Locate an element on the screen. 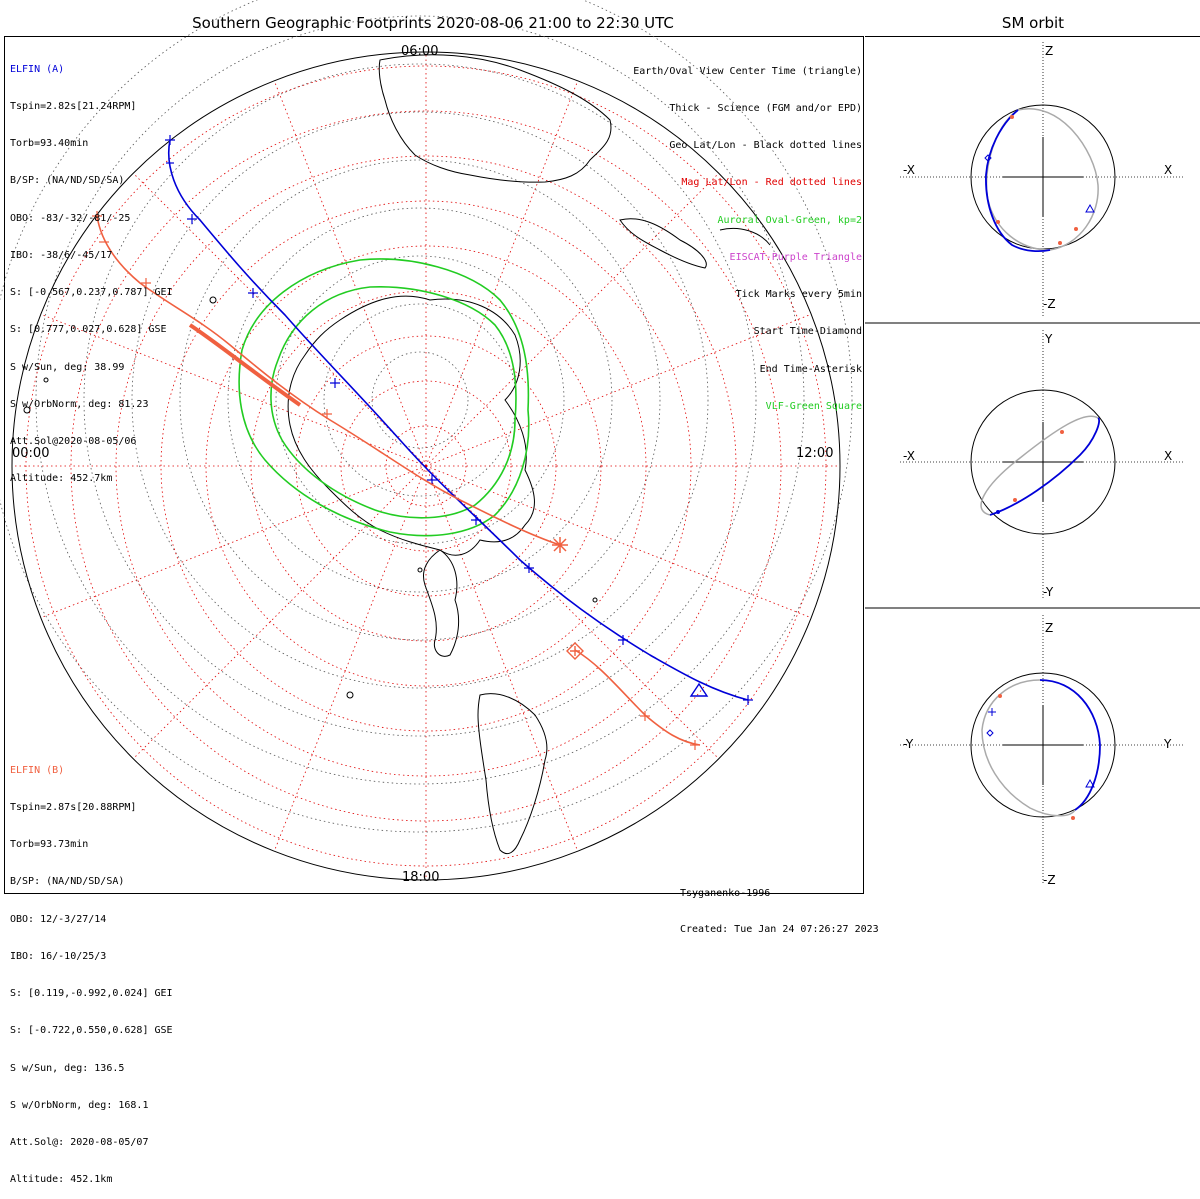 This screenshot has height=1199, width=1200. elfin-a-line: IBO: -38/6/-45/17 is located at coordinates (61, 255).